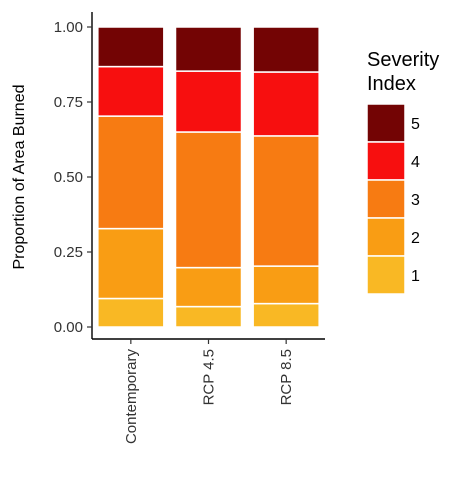 The height and width of the screenshot is (478, 461). I want to click on y-tick-label: 0.25, so click(68, 252).